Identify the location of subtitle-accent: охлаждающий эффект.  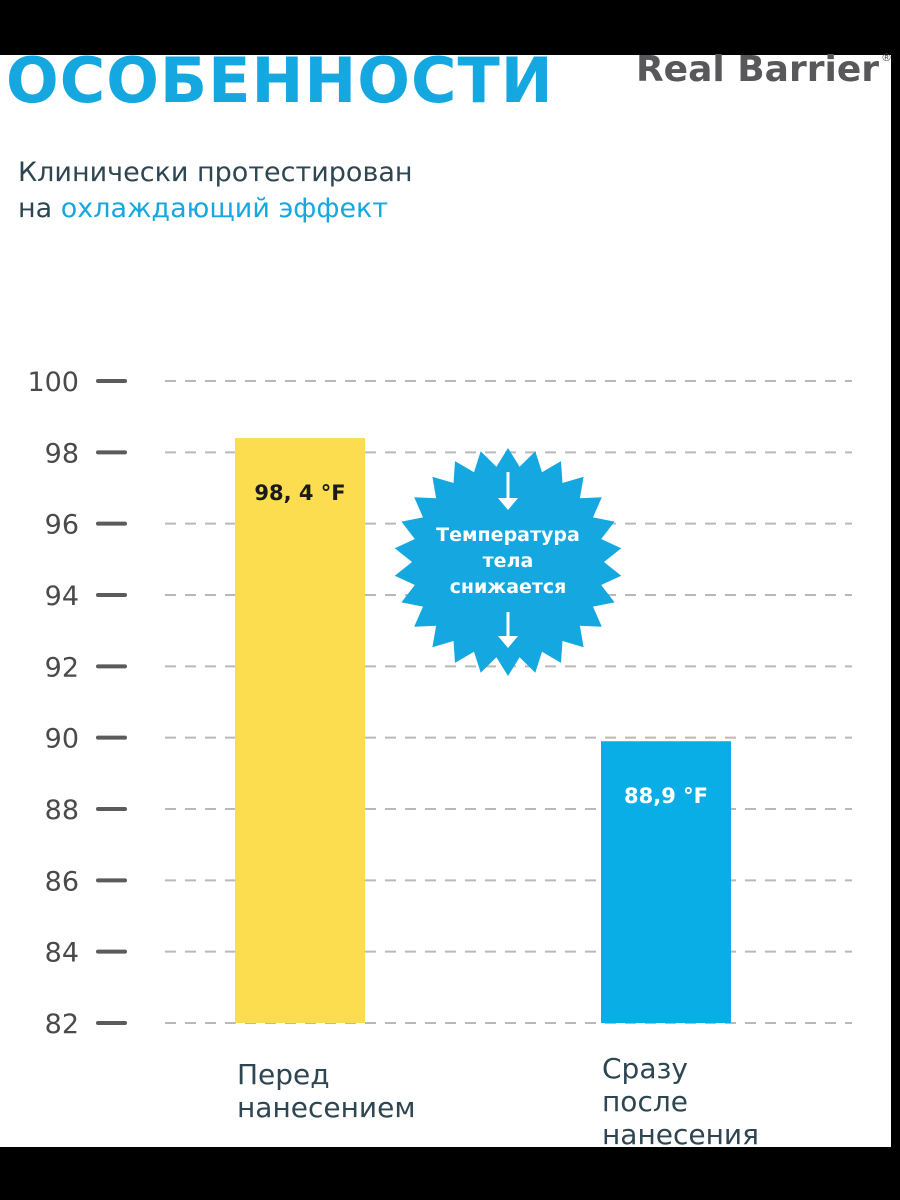
(224, 208).